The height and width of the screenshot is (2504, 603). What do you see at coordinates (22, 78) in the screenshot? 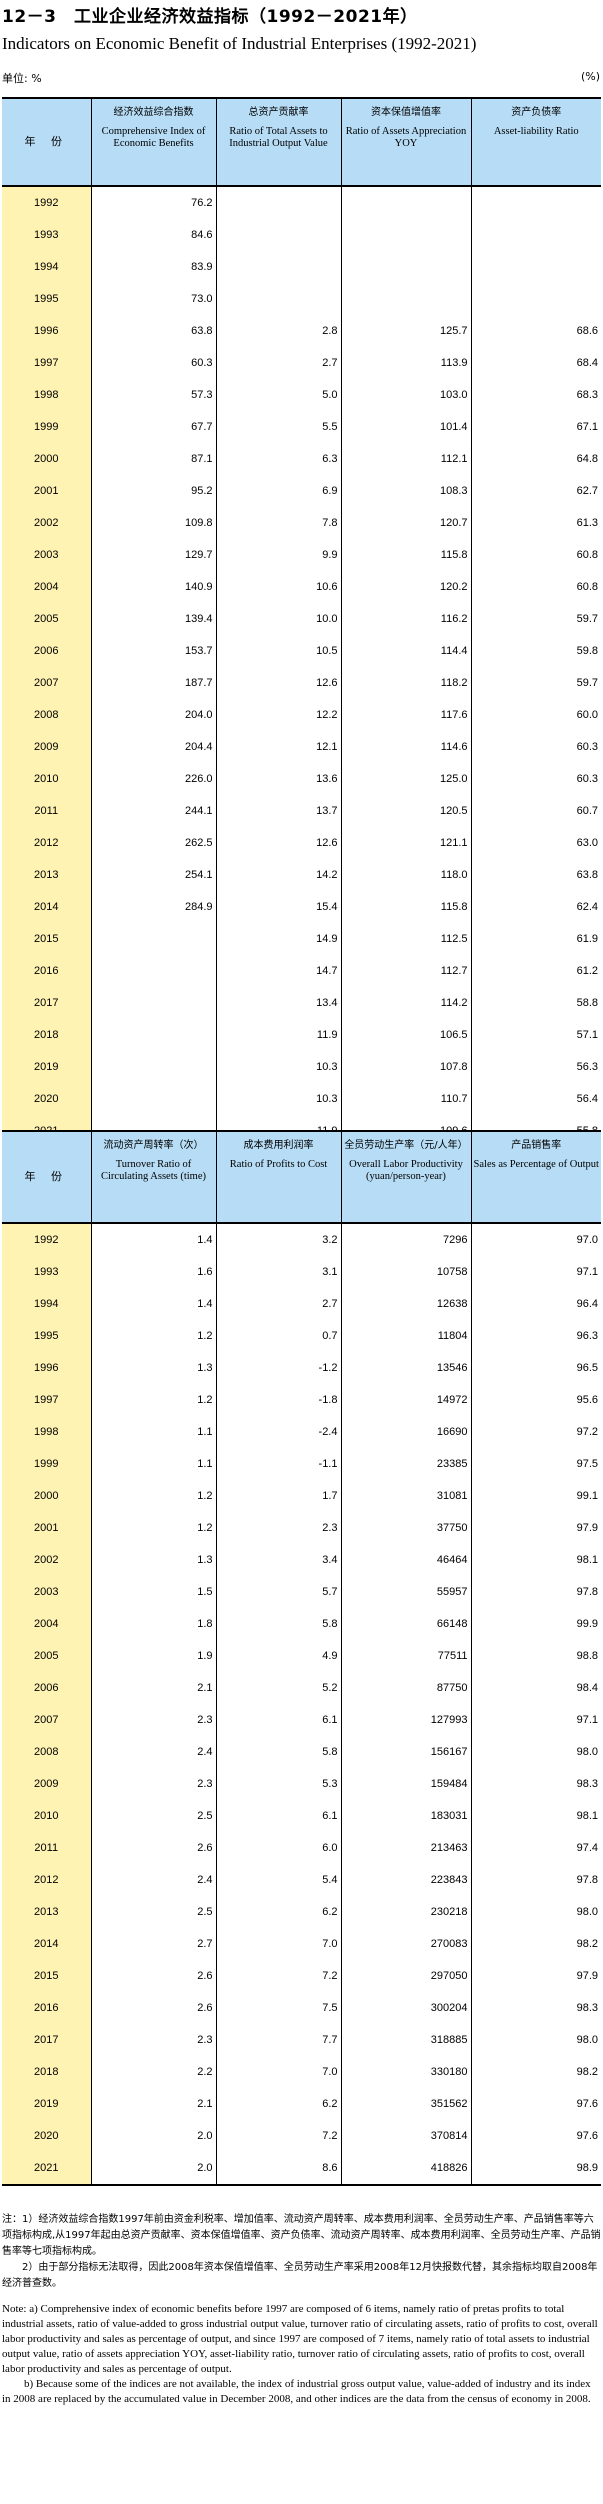
I see `unit-label: 单位: %` at bounding box center [22, 78].